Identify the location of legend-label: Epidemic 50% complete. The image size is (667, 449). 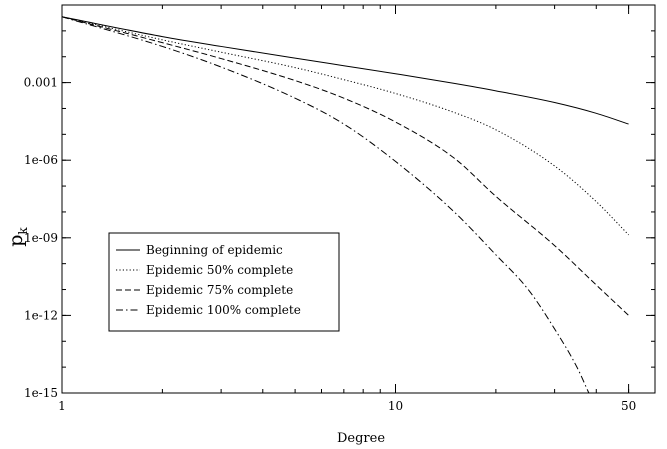
(219, 270).